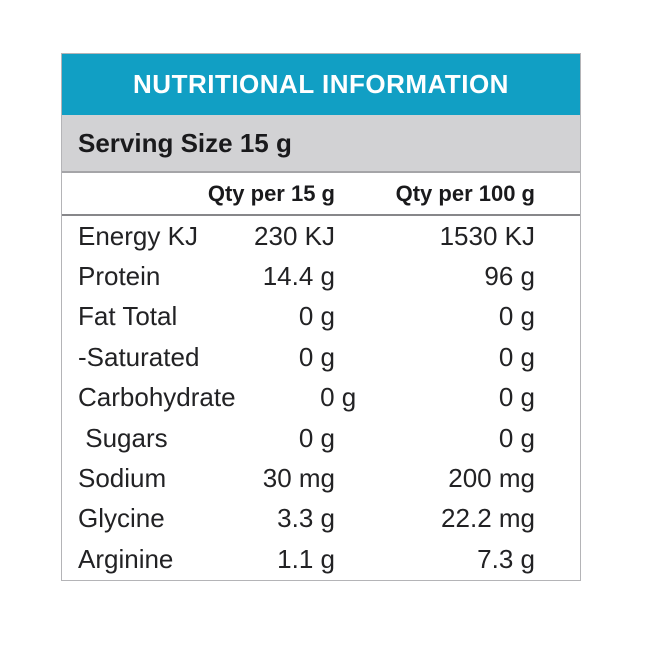  Describe the element at coordinates (126, 558) in the screenshot. I see `row-label: Arginine` at that location.